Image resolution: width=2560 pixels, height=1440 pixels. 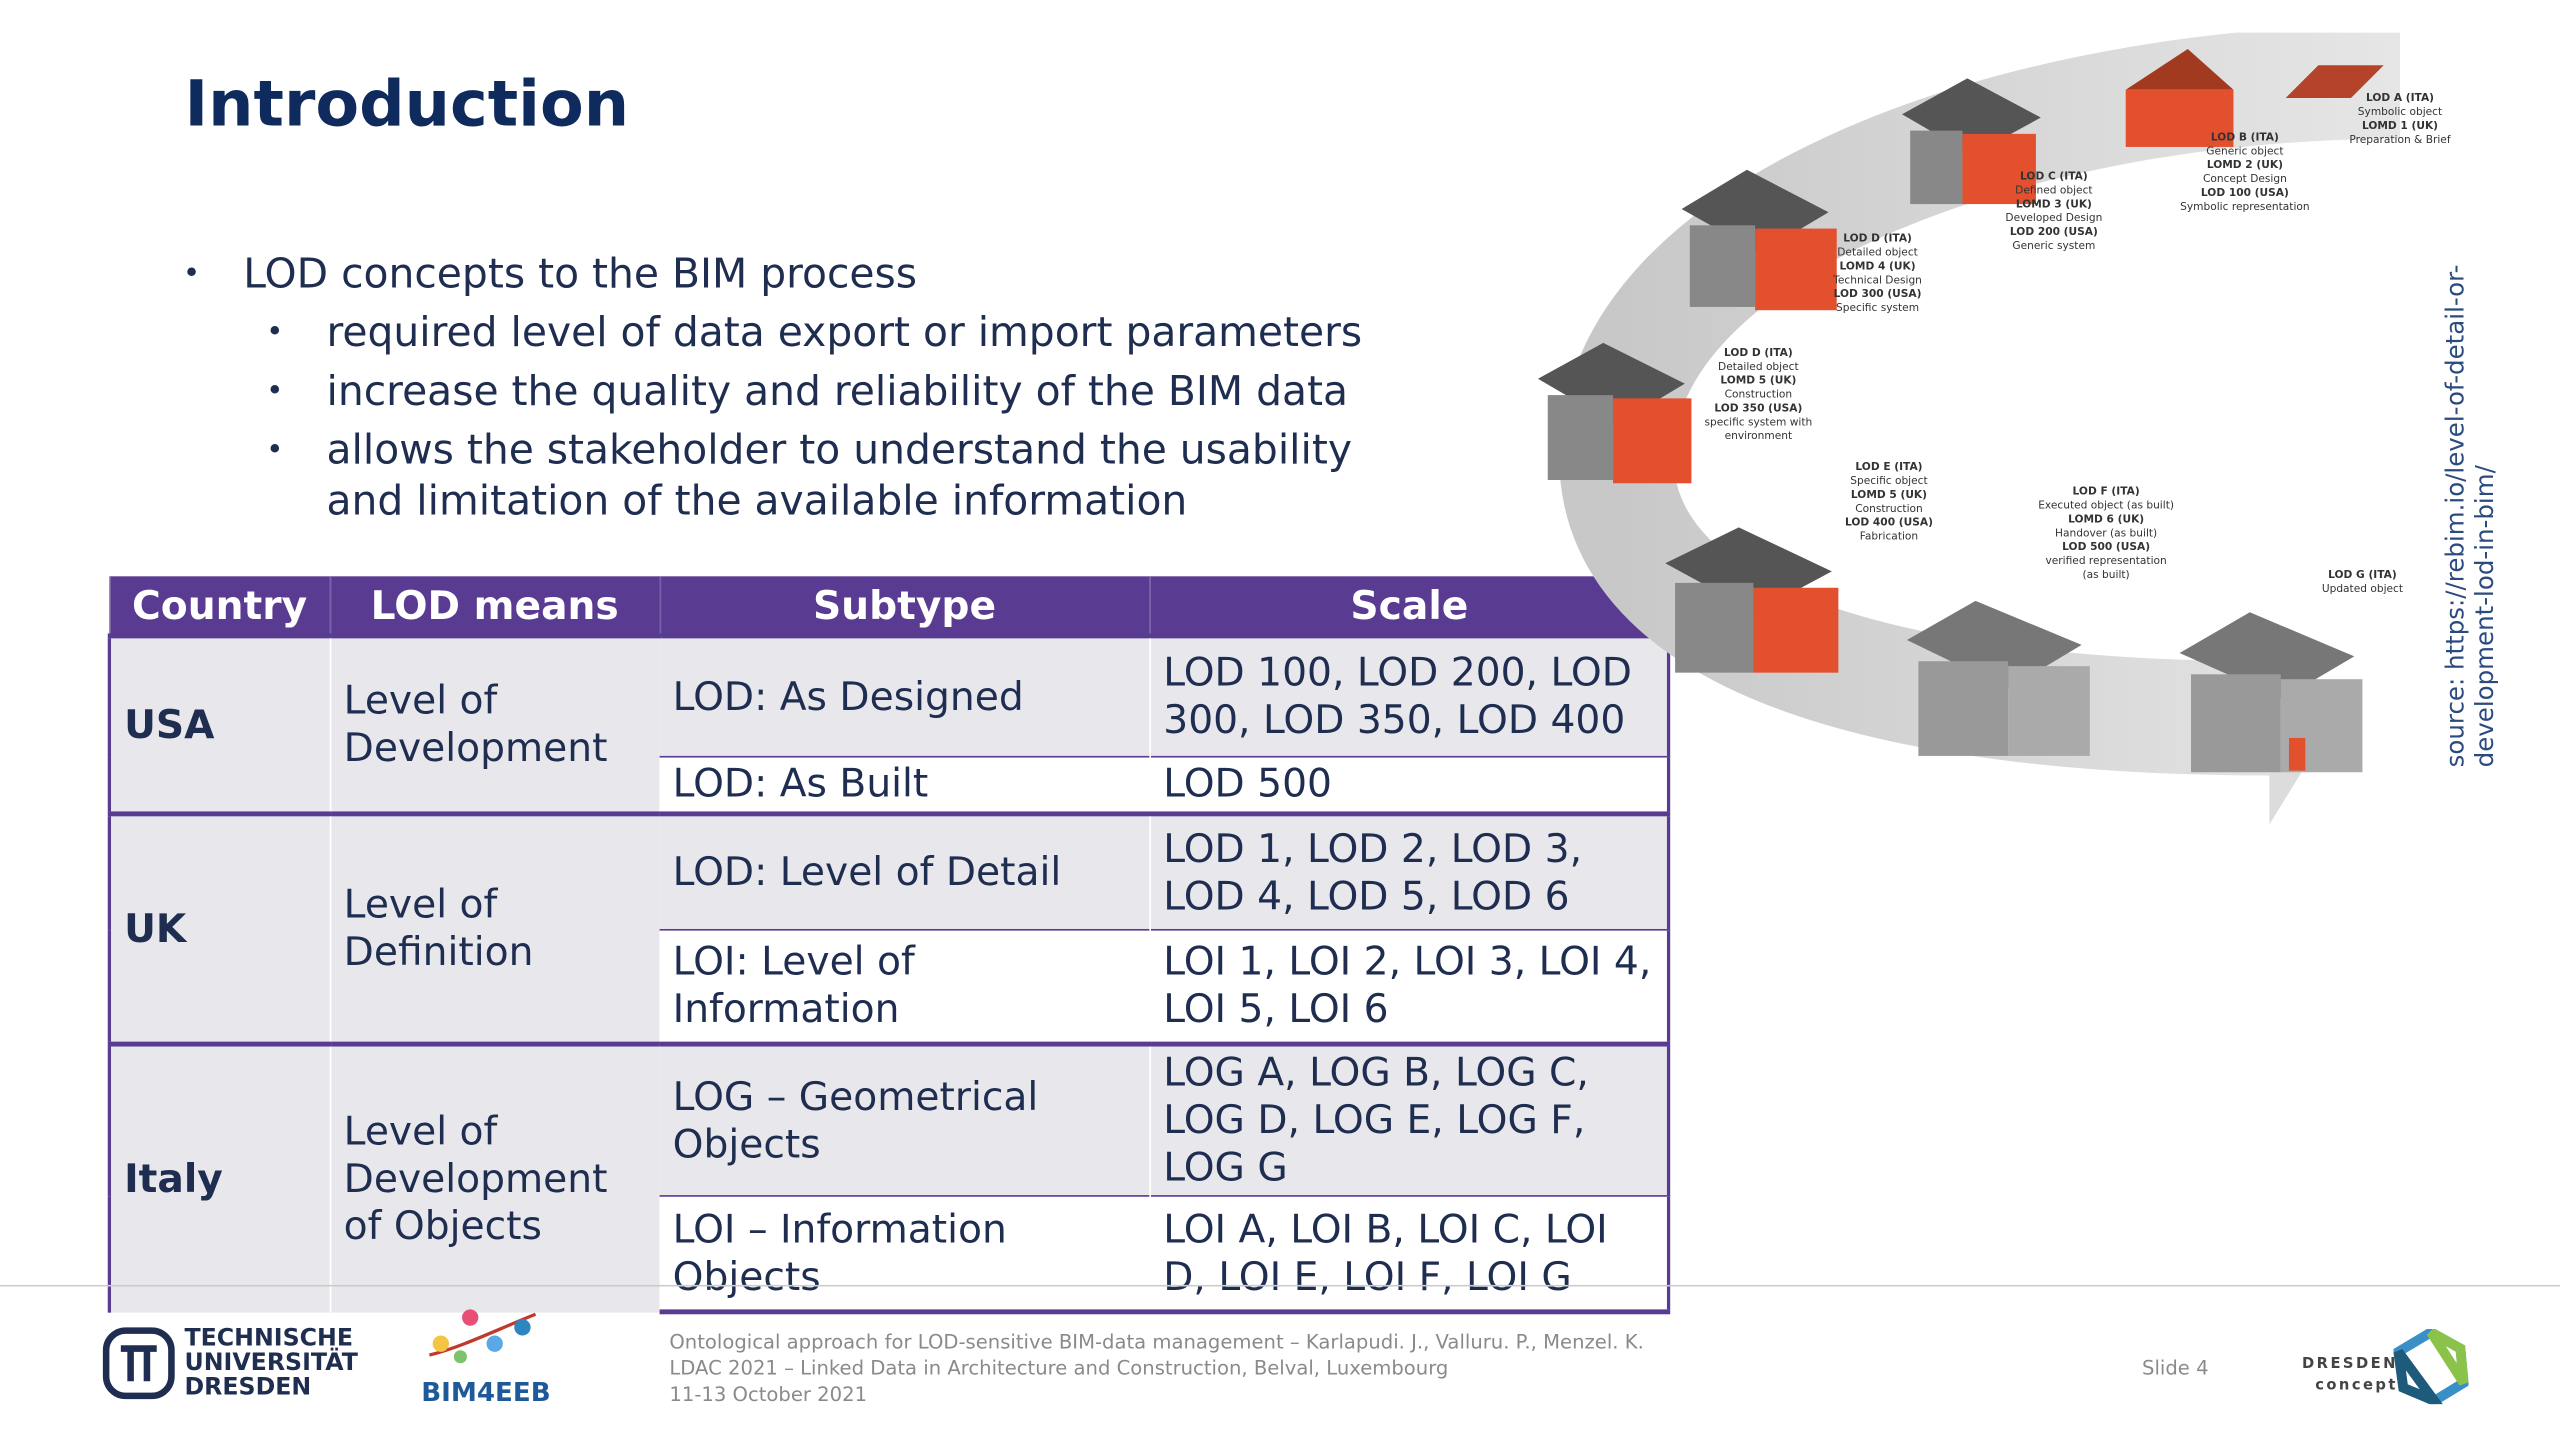 I want to click on diagram-label: LOMD 4 (UK), so click(x=1878, y=265).